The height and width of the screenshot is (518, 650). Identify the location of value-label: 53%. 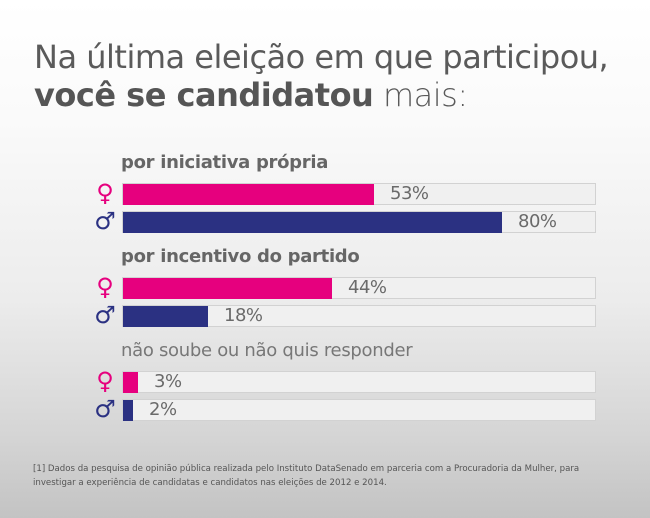
(409, 193).